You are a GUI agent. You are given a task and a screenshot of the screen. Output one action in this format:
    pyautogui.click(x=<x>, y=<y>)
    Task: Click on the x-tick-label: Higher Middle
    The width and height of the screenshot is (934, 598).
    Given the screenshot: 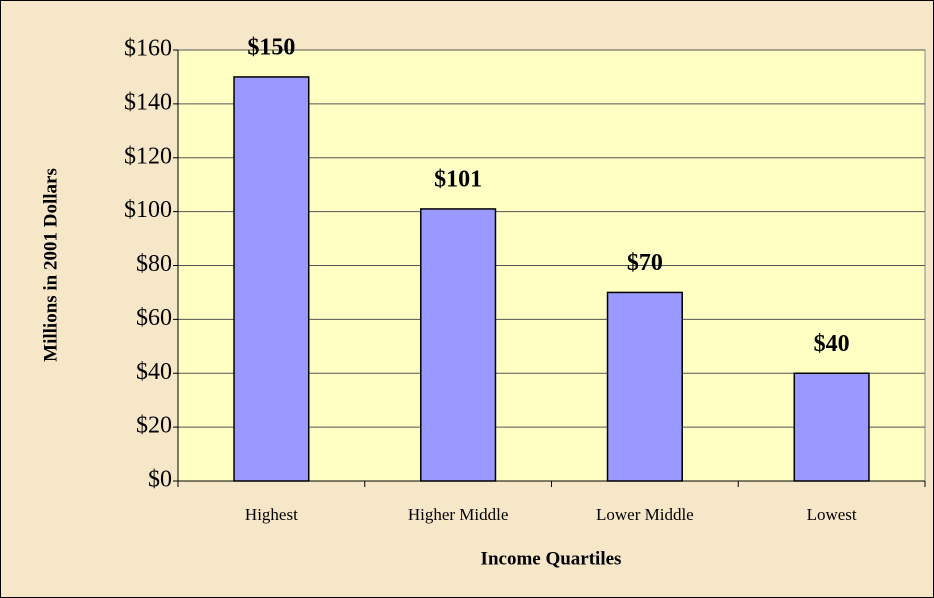 What is the action you would take?
    pyautogui.click(x=458, y=514)
    